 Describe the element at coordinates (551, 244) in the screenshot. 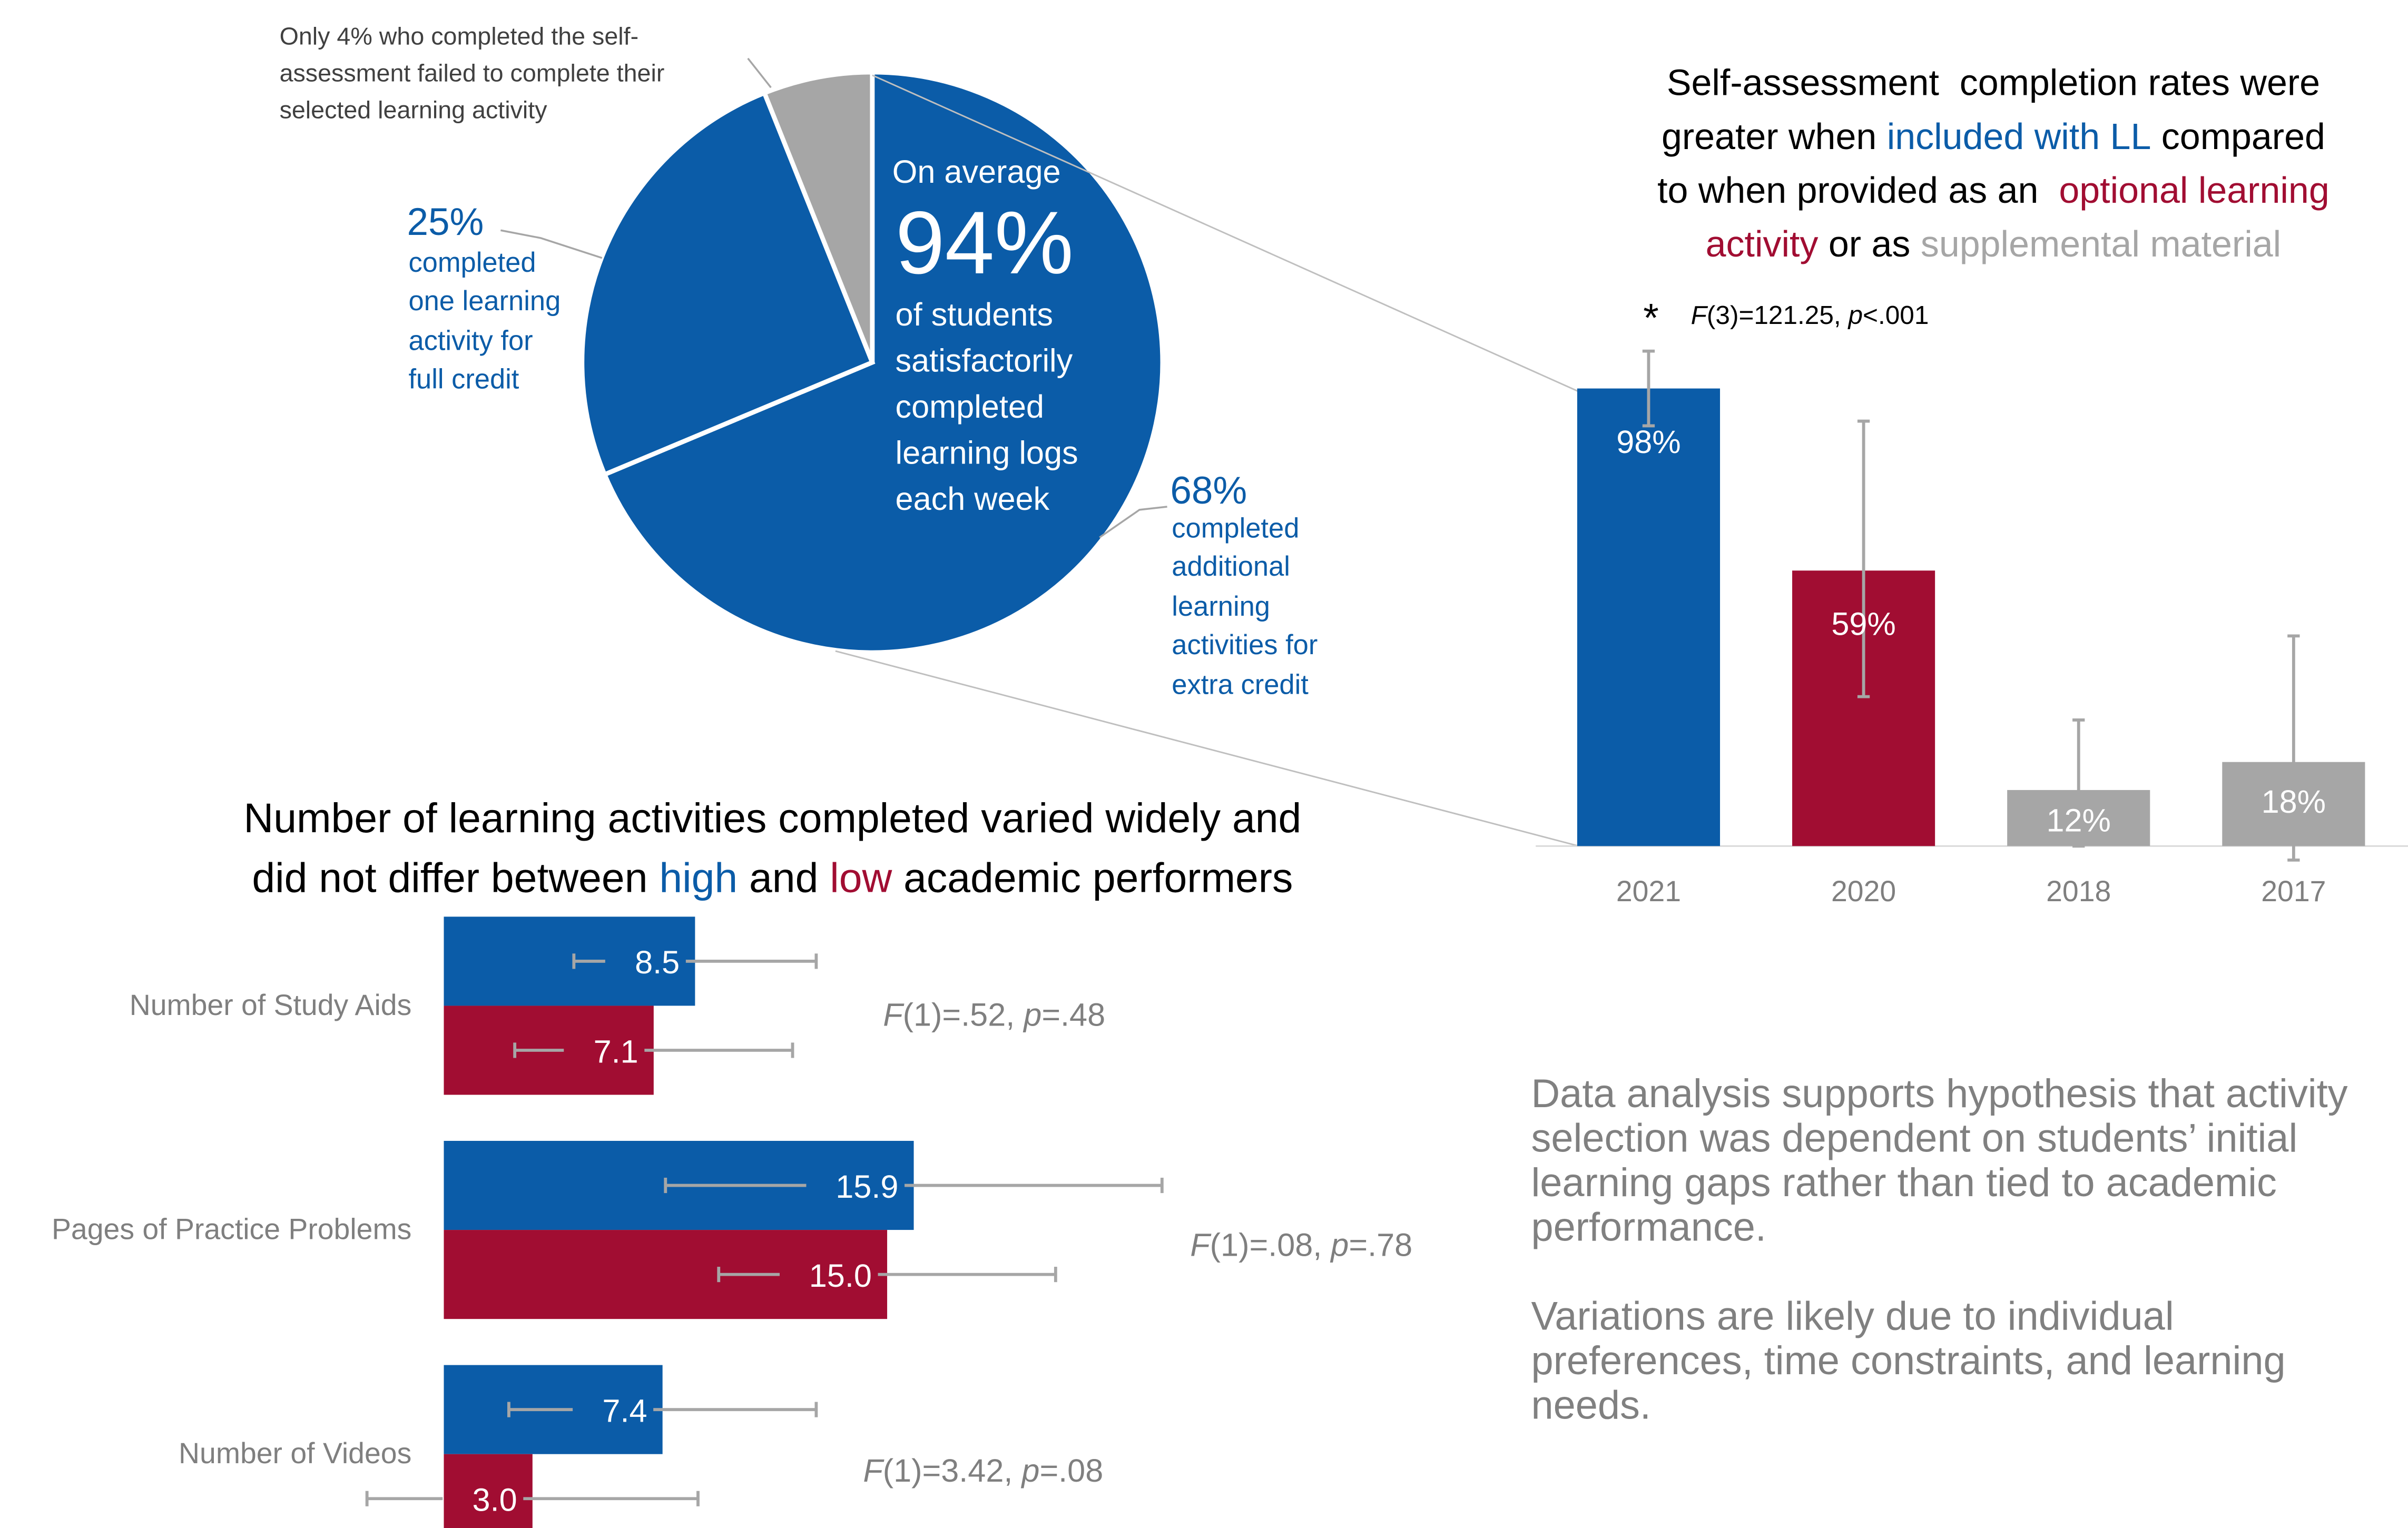

I see `pct25-leader-line` at that location.